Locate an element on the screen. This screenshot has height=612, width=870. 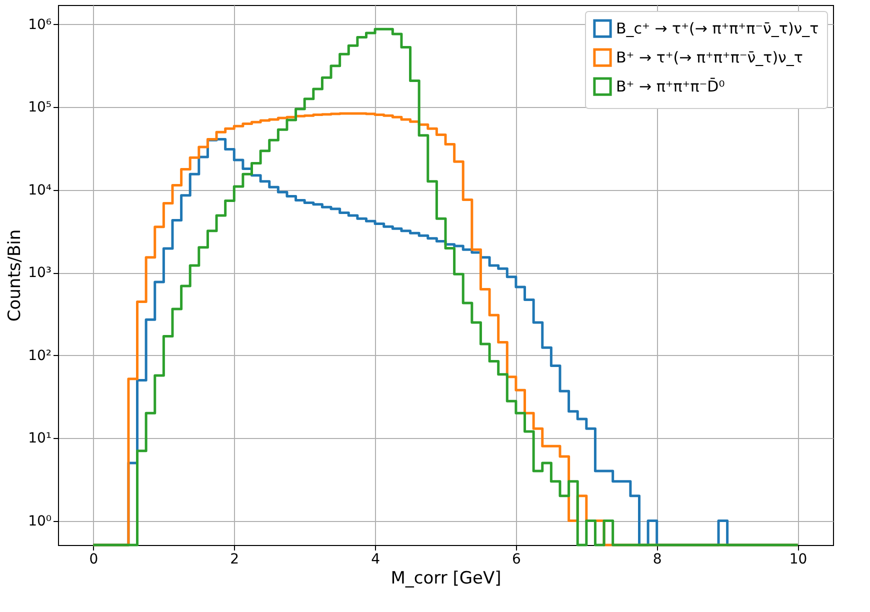
y-tick-label: 10⁶ is located at coordinates (40, 24).